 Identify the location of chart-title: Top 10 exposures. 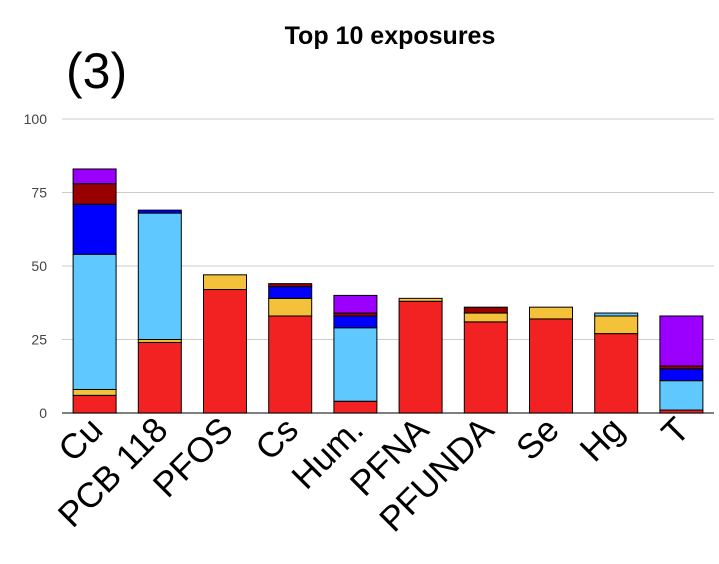
(390, 36).